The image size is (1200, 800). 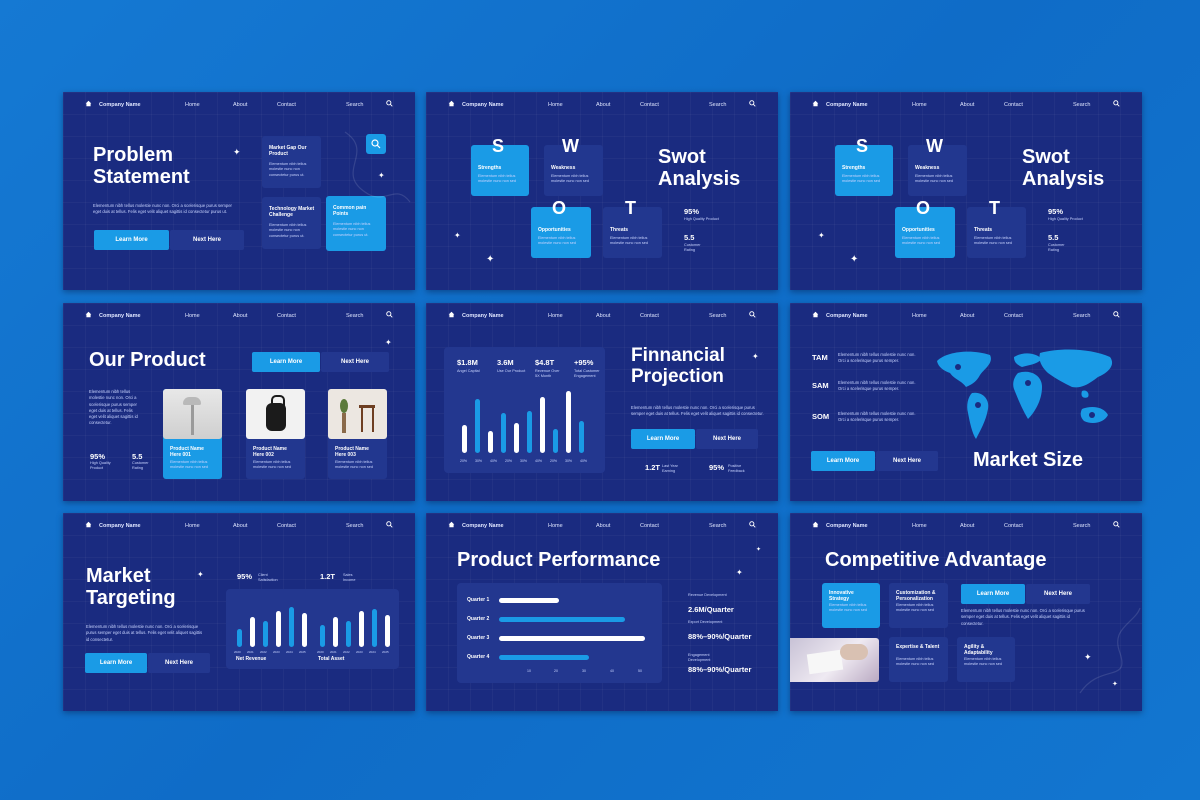 I want to click on swot-letter-o: O, so click(x=559, y=208).